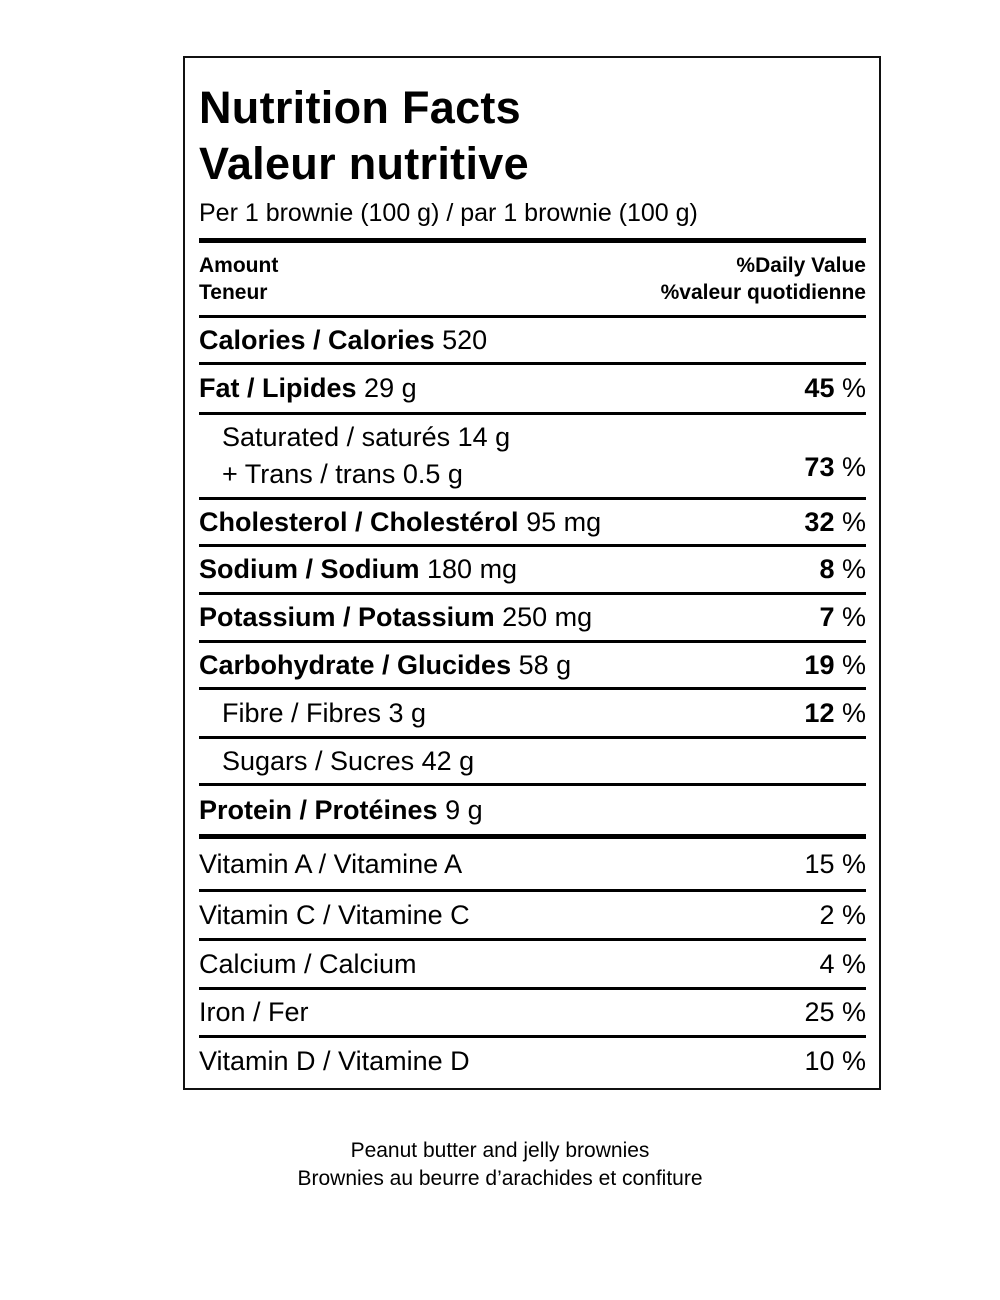 The image size is (1000, 1300). I want to click on vitamin-pct: 10 %, so click(835, 1060).